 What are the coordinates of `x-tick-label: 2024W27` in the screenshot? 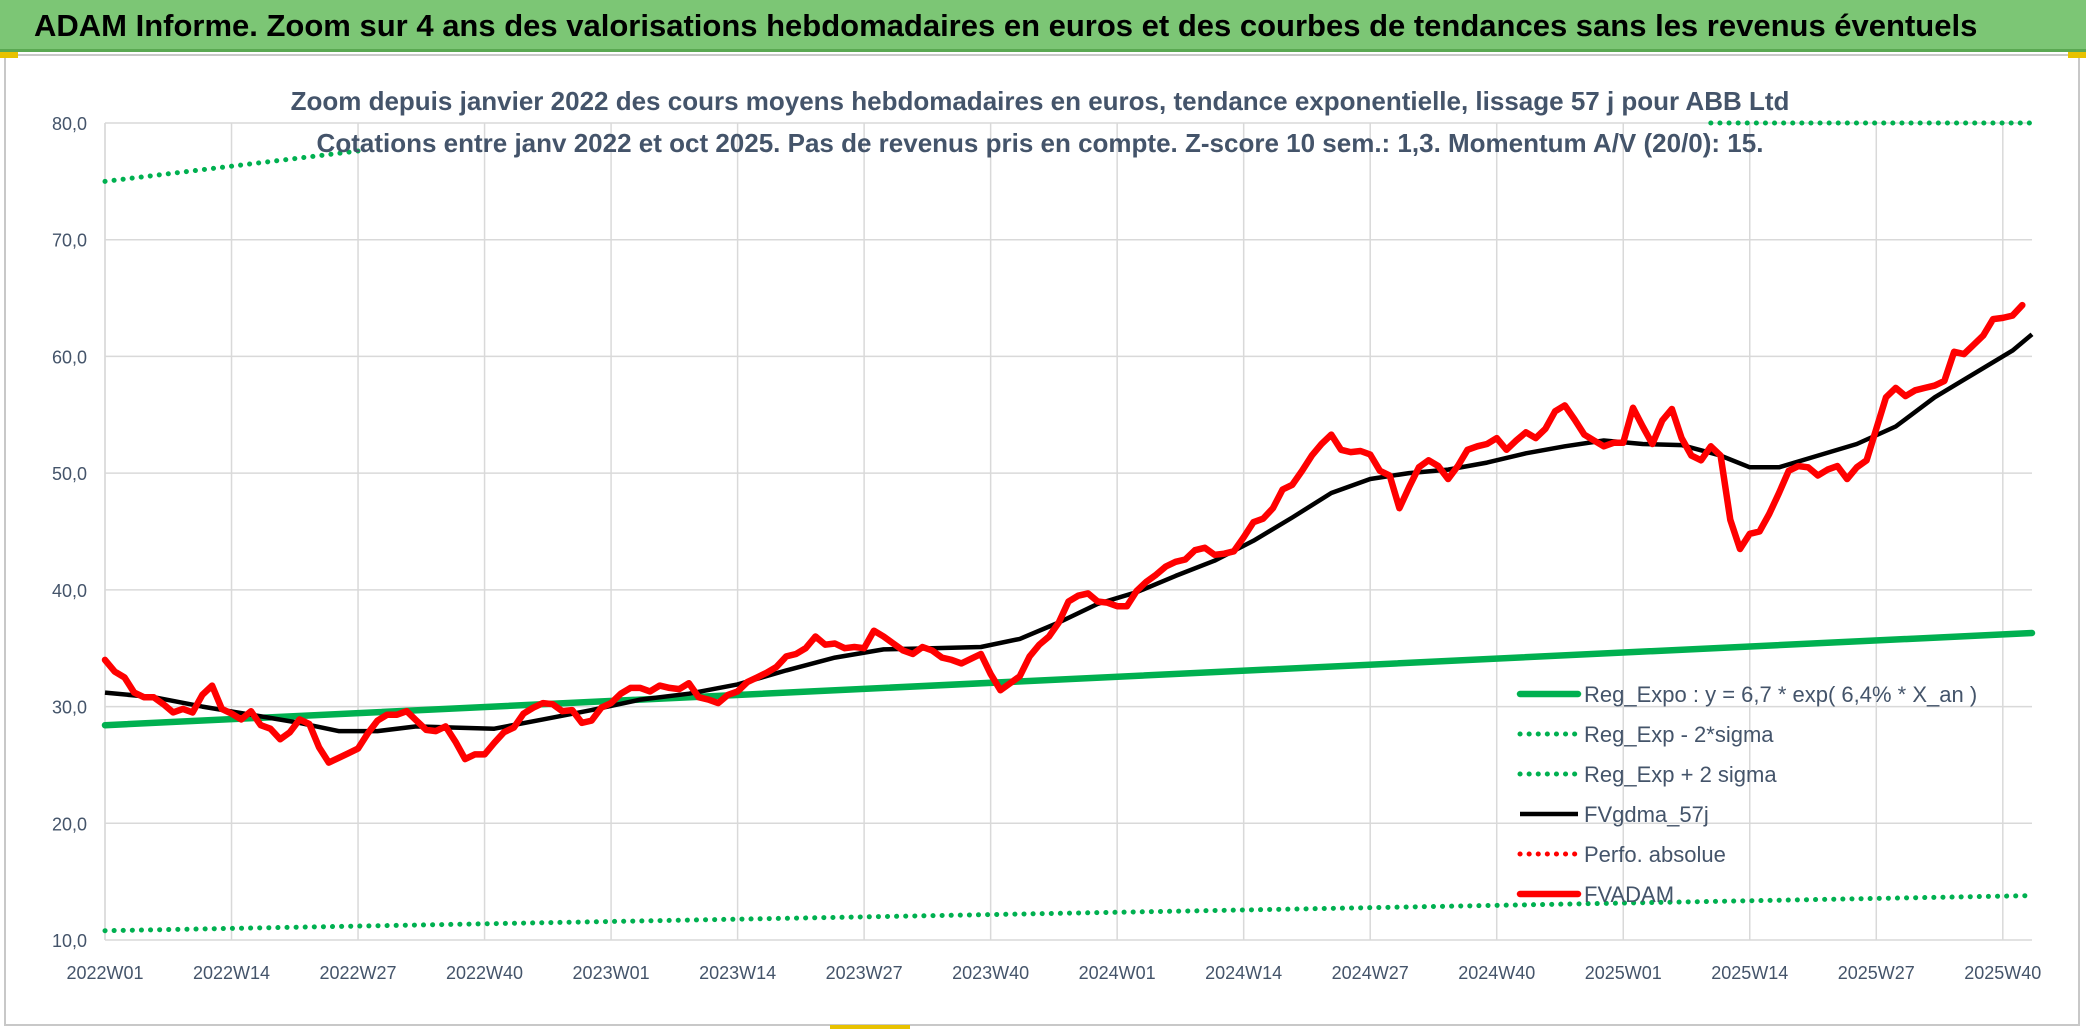 It's located at (1370, 973).